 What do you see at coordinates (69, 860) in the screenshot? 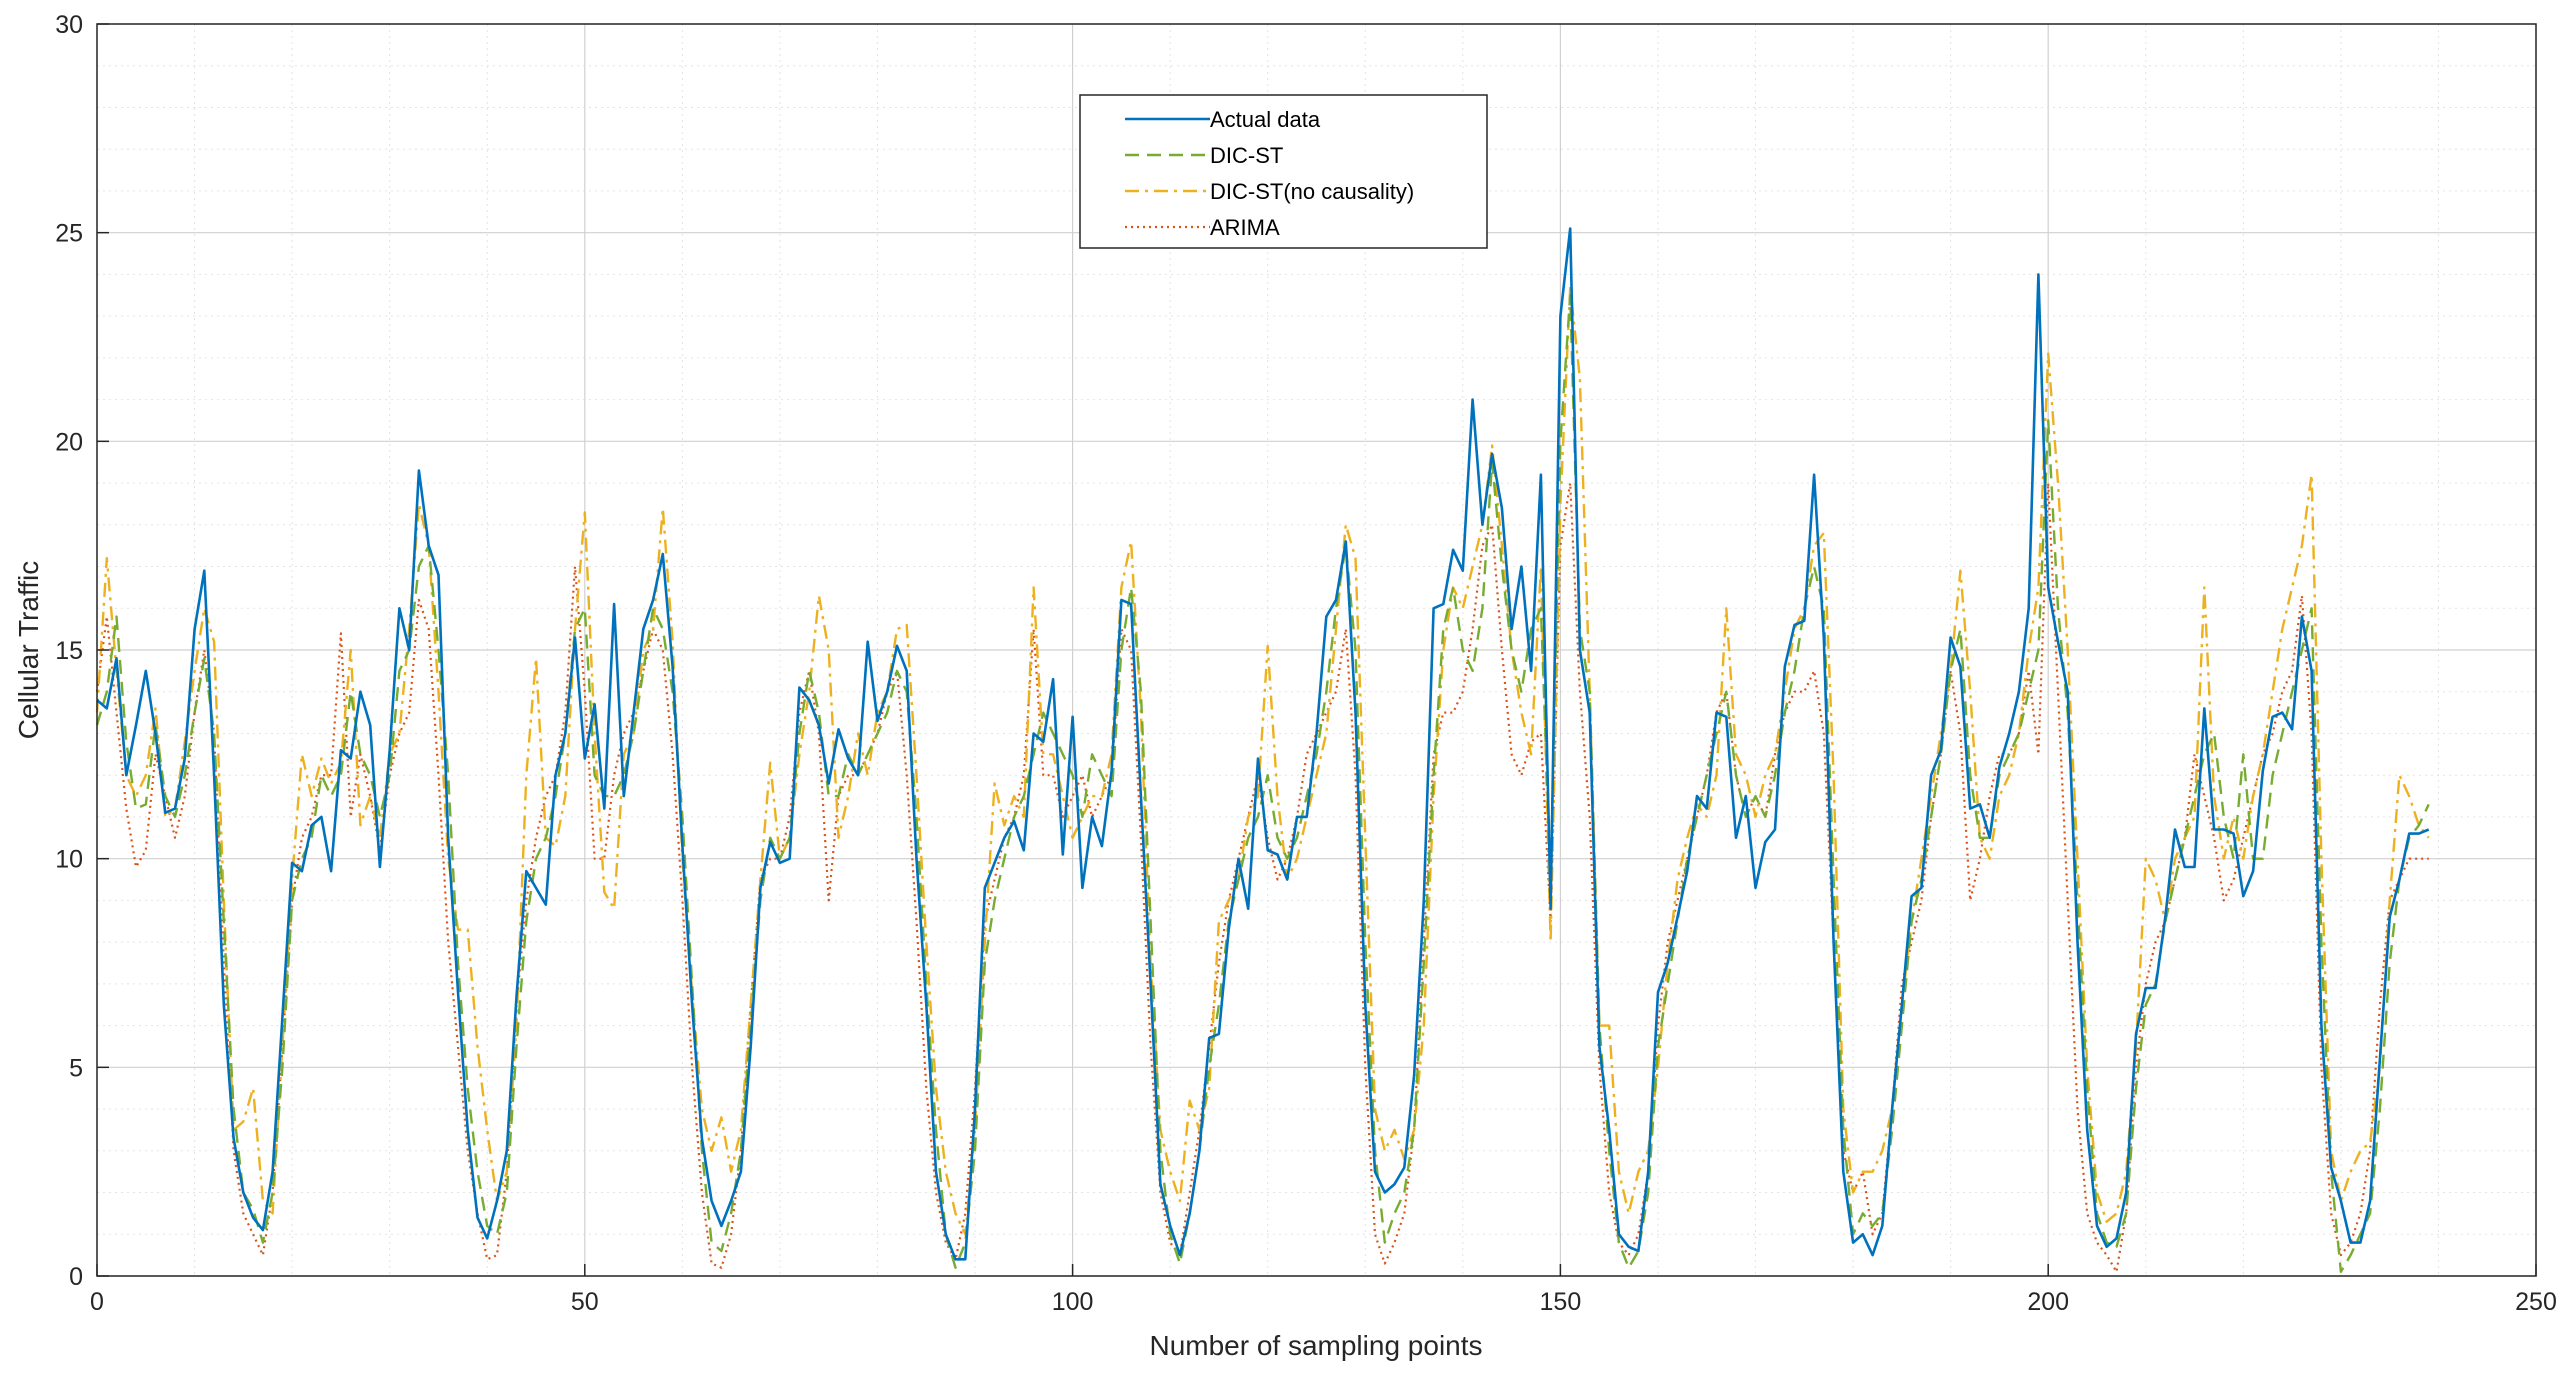
I see `y-tick-label: 10` at bounding box center [69, 860].